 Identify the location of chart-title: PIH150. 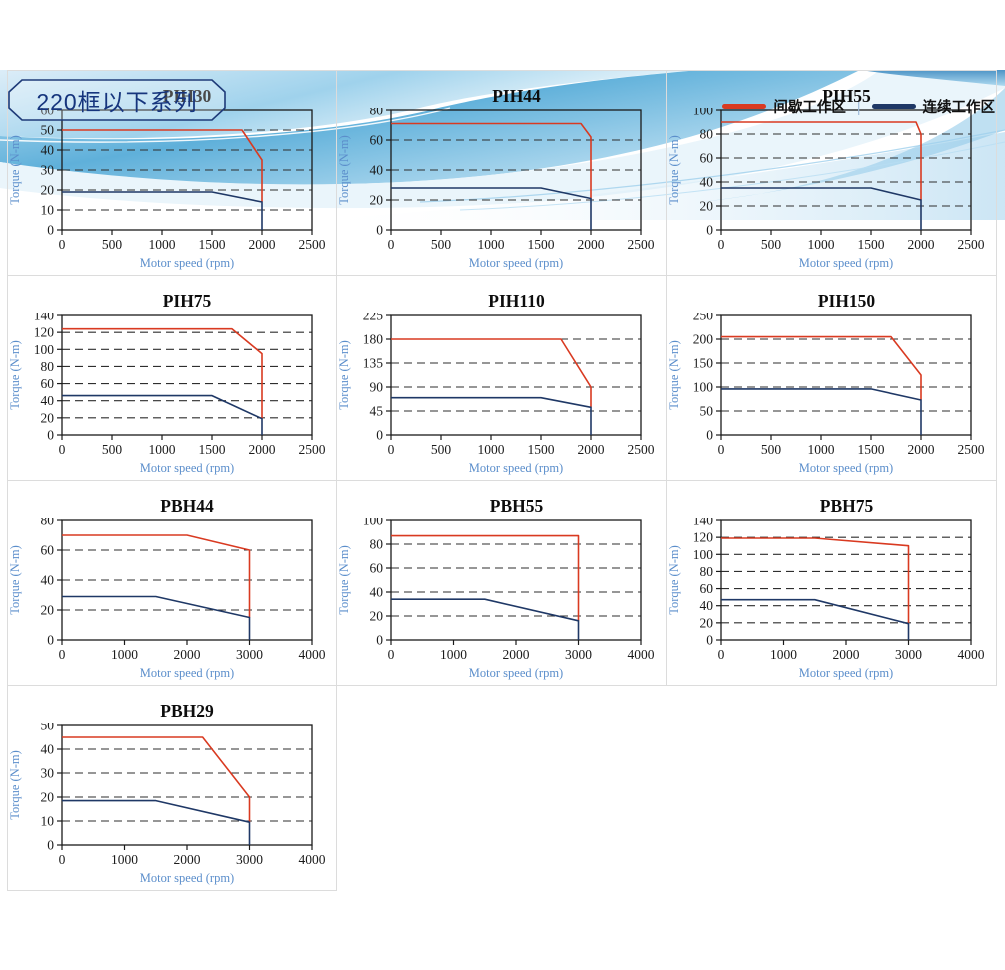
(846, 301).